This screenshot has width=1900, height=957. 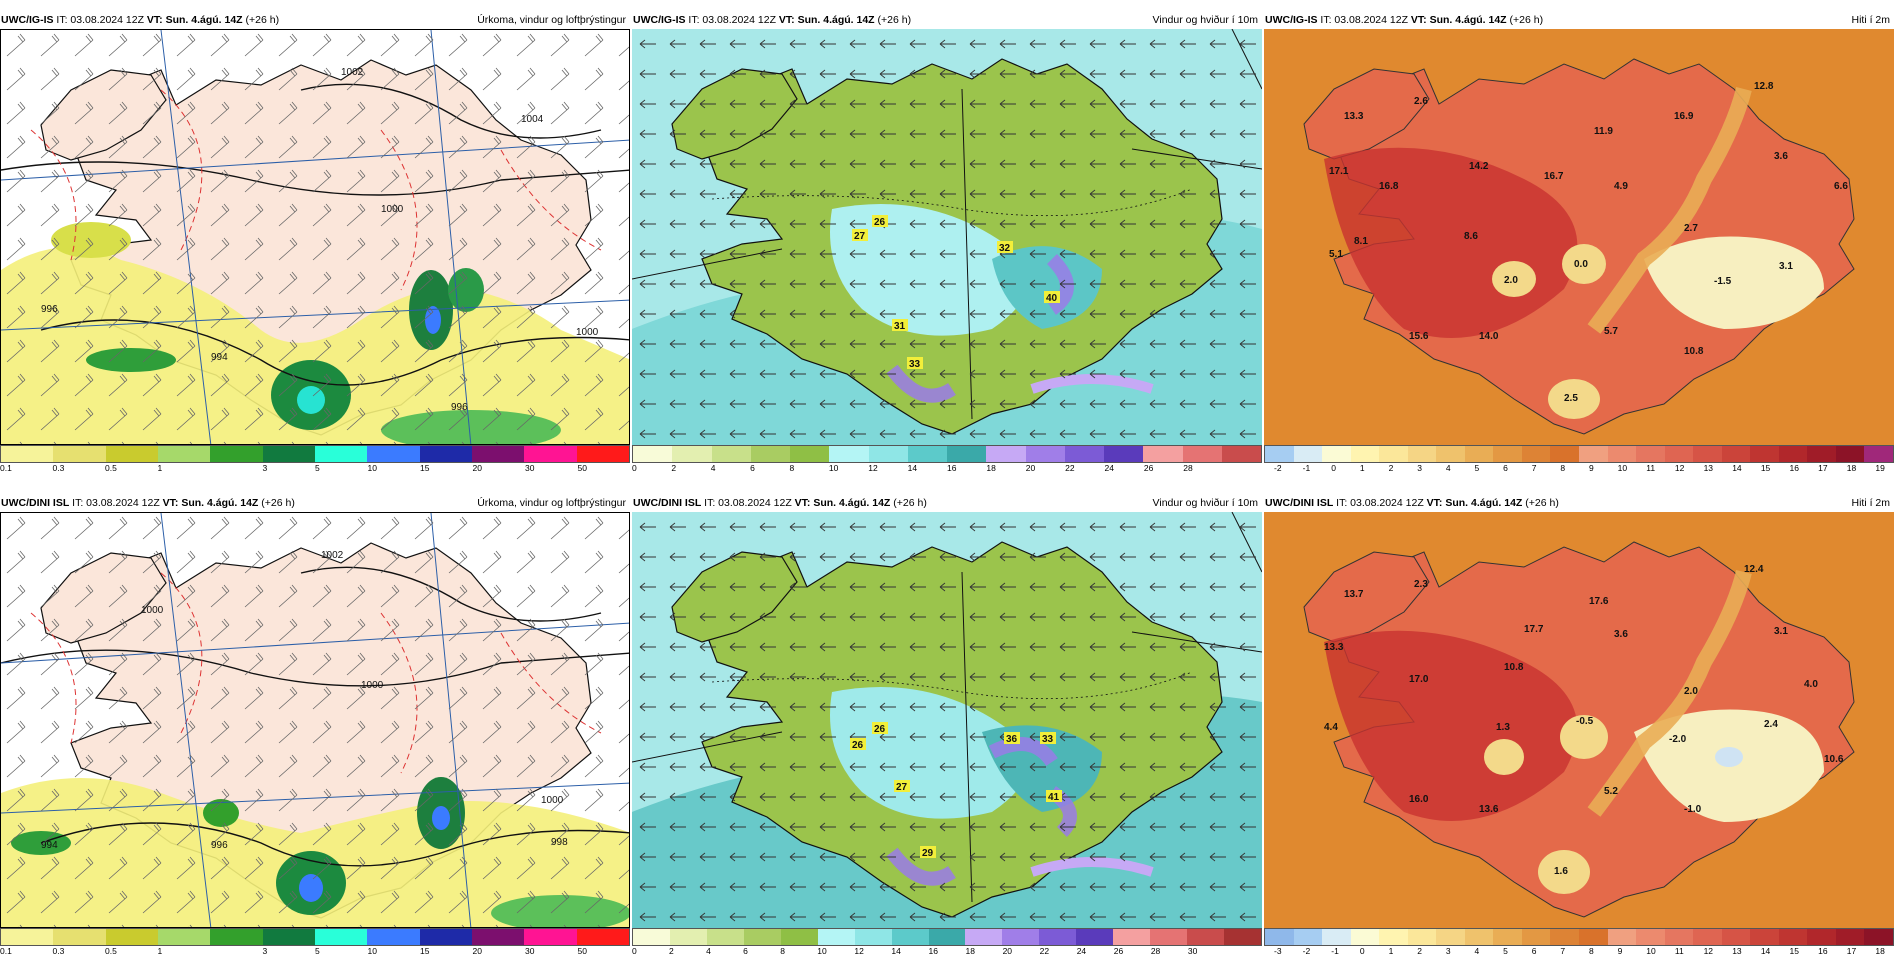 I want to click on scale-tick-label: 0, so click(x=1334, y=468).